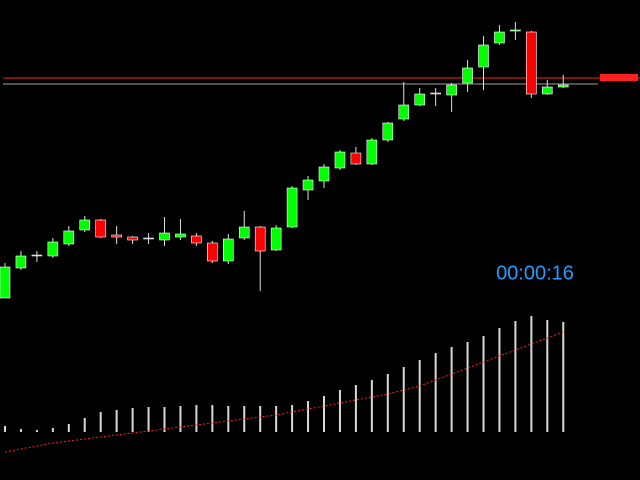 The height and width of the screenshot is (480, 640). I want to click on price-tag, so click(619, 77).